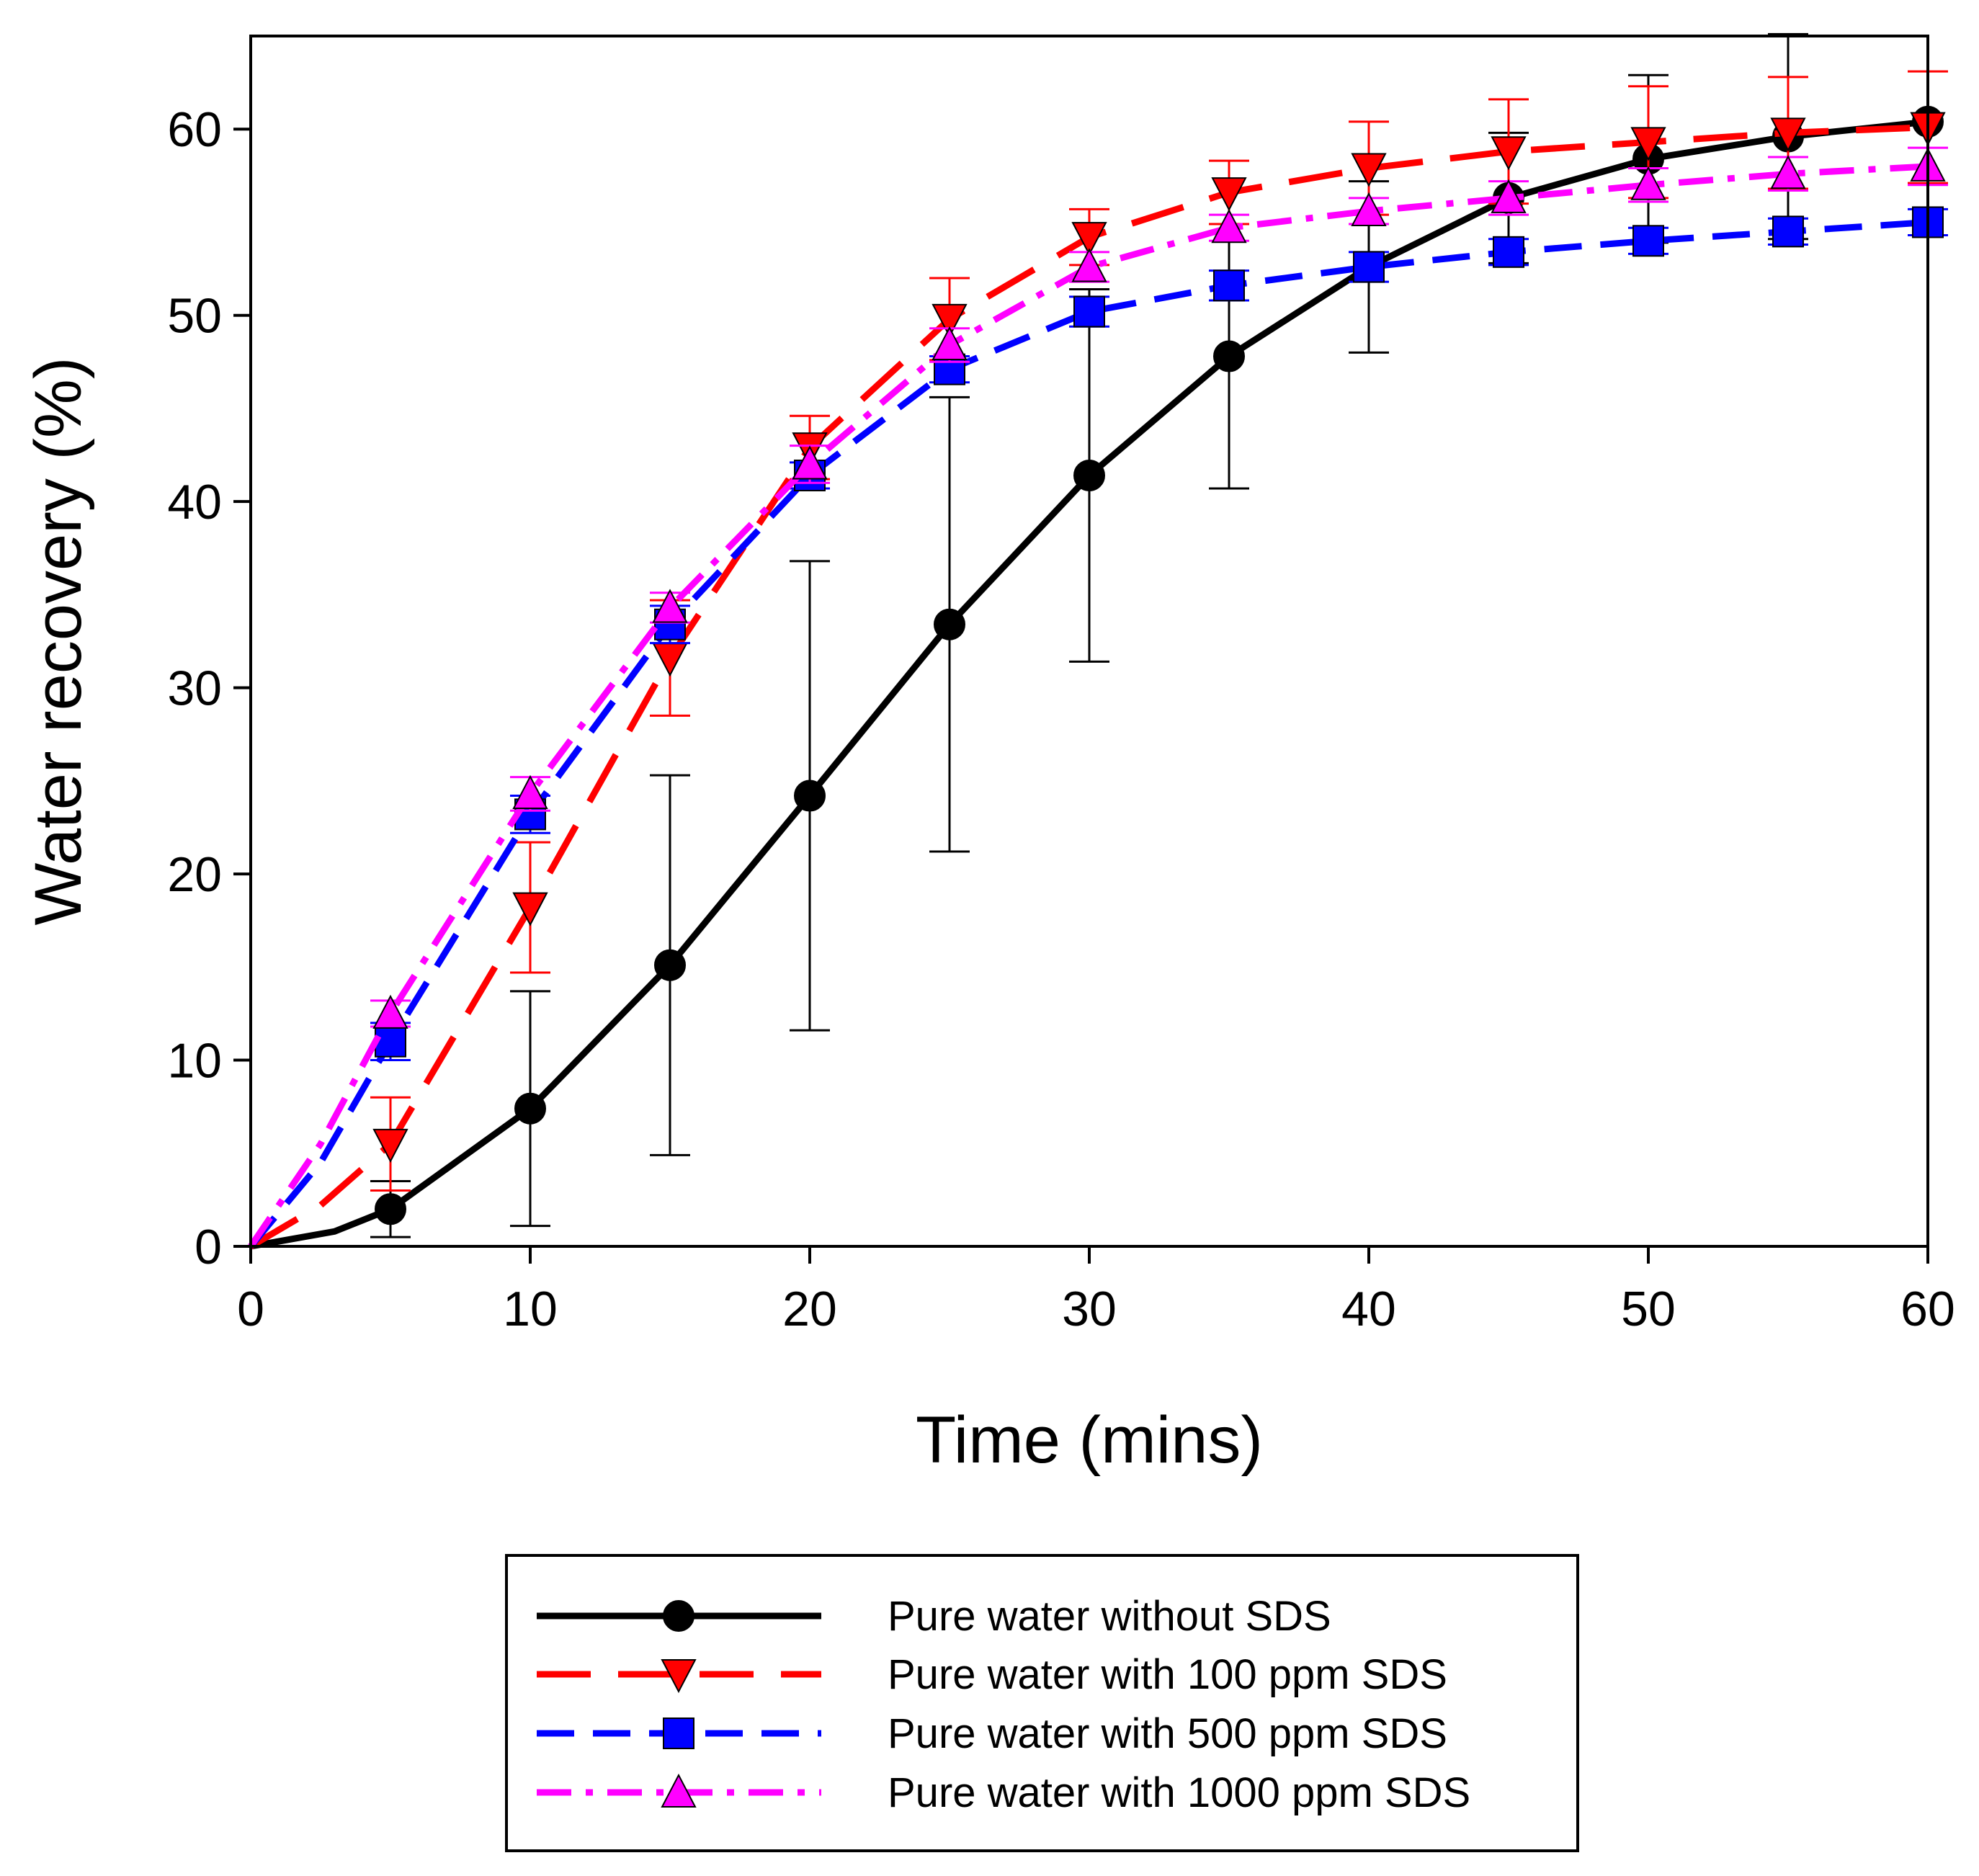  I want to click on legend-entry-2: Pure water with 500 ppm SDS, so click(992, 1733).